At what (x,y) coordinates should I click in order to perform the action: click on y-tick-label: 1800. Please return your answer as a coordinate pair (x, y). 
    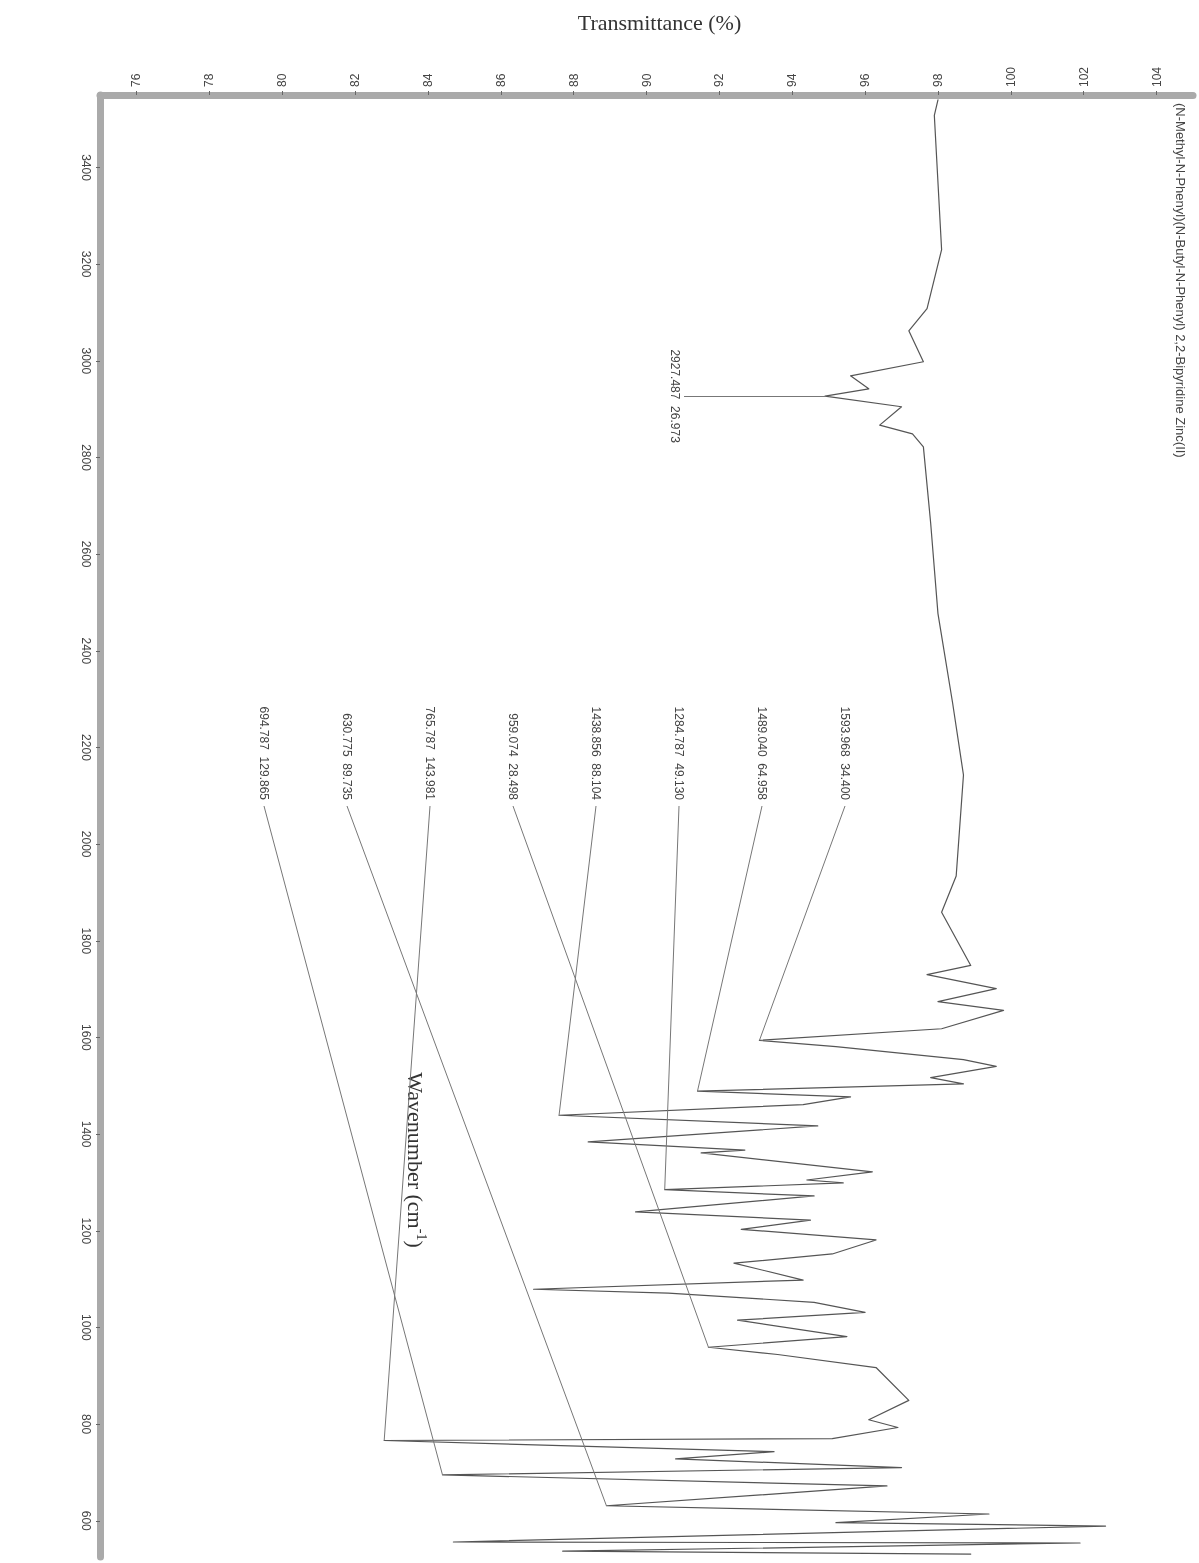
    Looking at the image, I should click on (86, 941).